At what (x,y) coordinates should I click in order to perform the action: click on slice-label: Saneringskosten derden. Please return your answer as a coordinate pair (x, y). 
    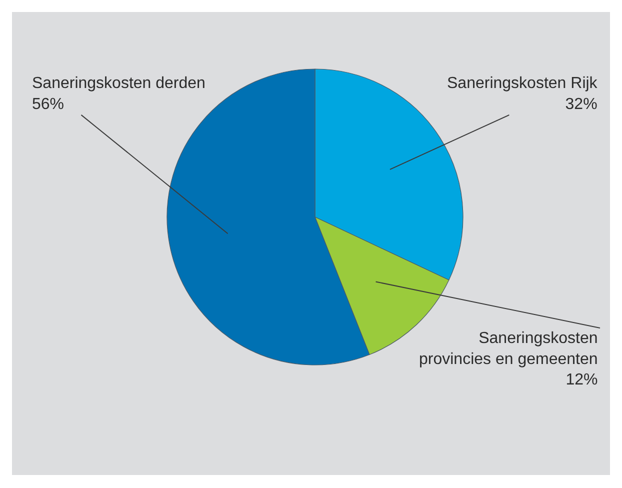
    Looking at the image, I should click on (119, 83).